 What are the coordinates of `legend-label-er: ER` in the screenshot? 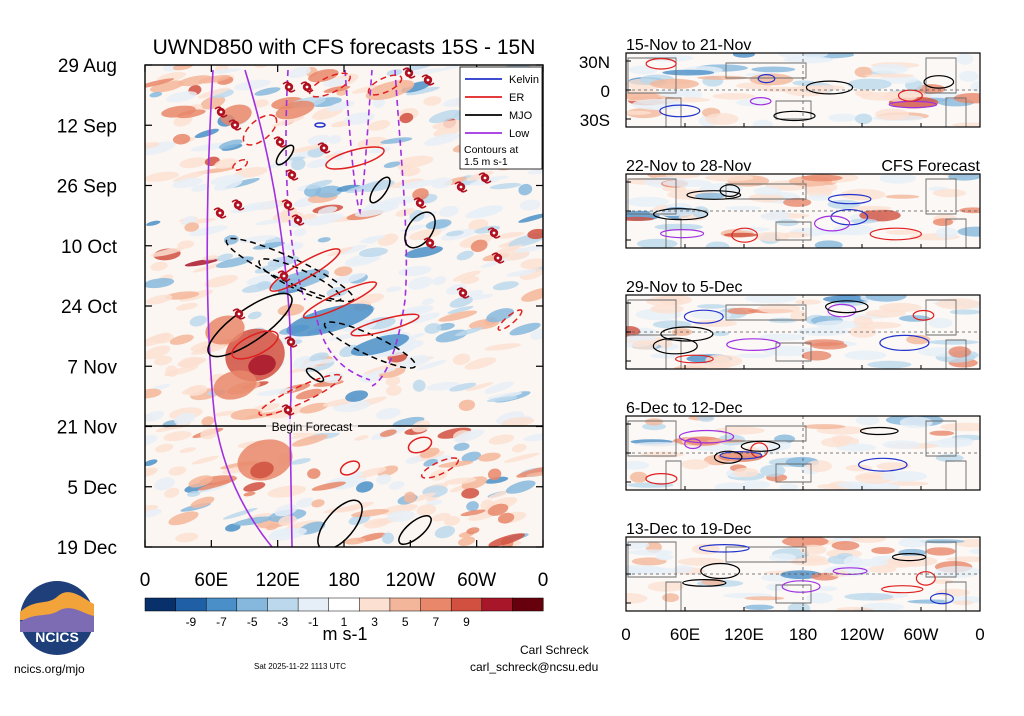 It's located at (516, 98).